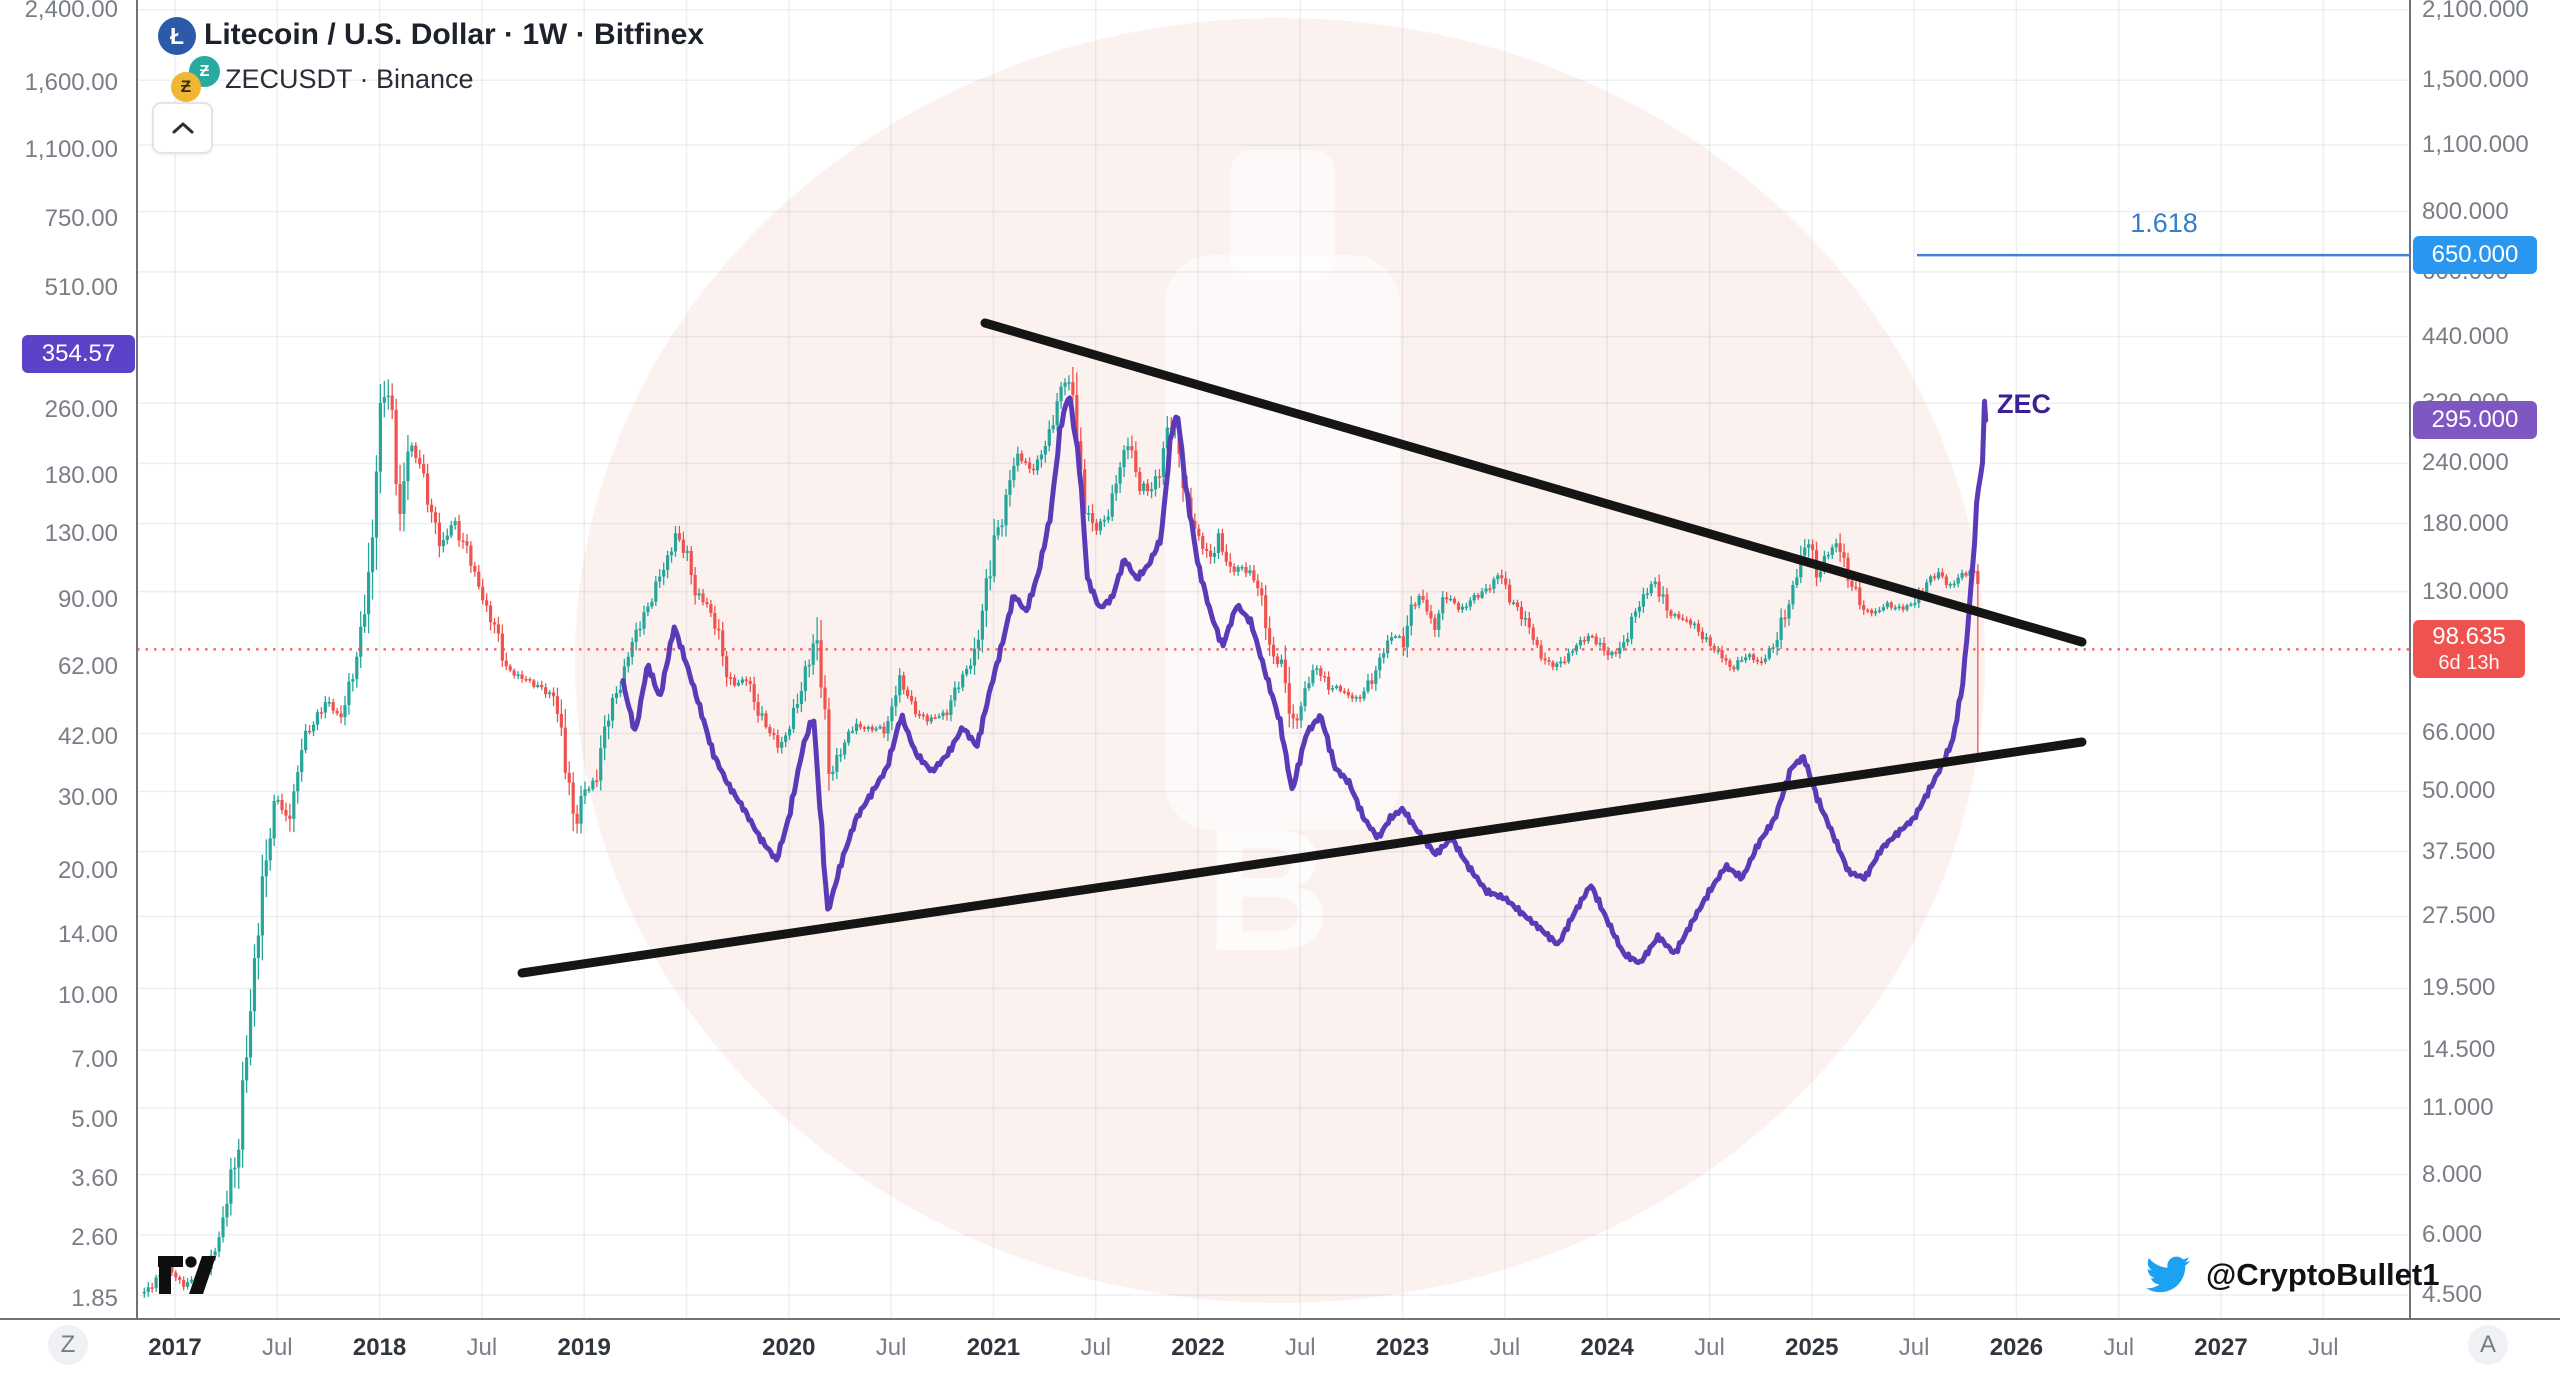 This screenshot has height=1373, width=2560. I want to click on ltc-price-badge: 354.57, so click(78, 353).